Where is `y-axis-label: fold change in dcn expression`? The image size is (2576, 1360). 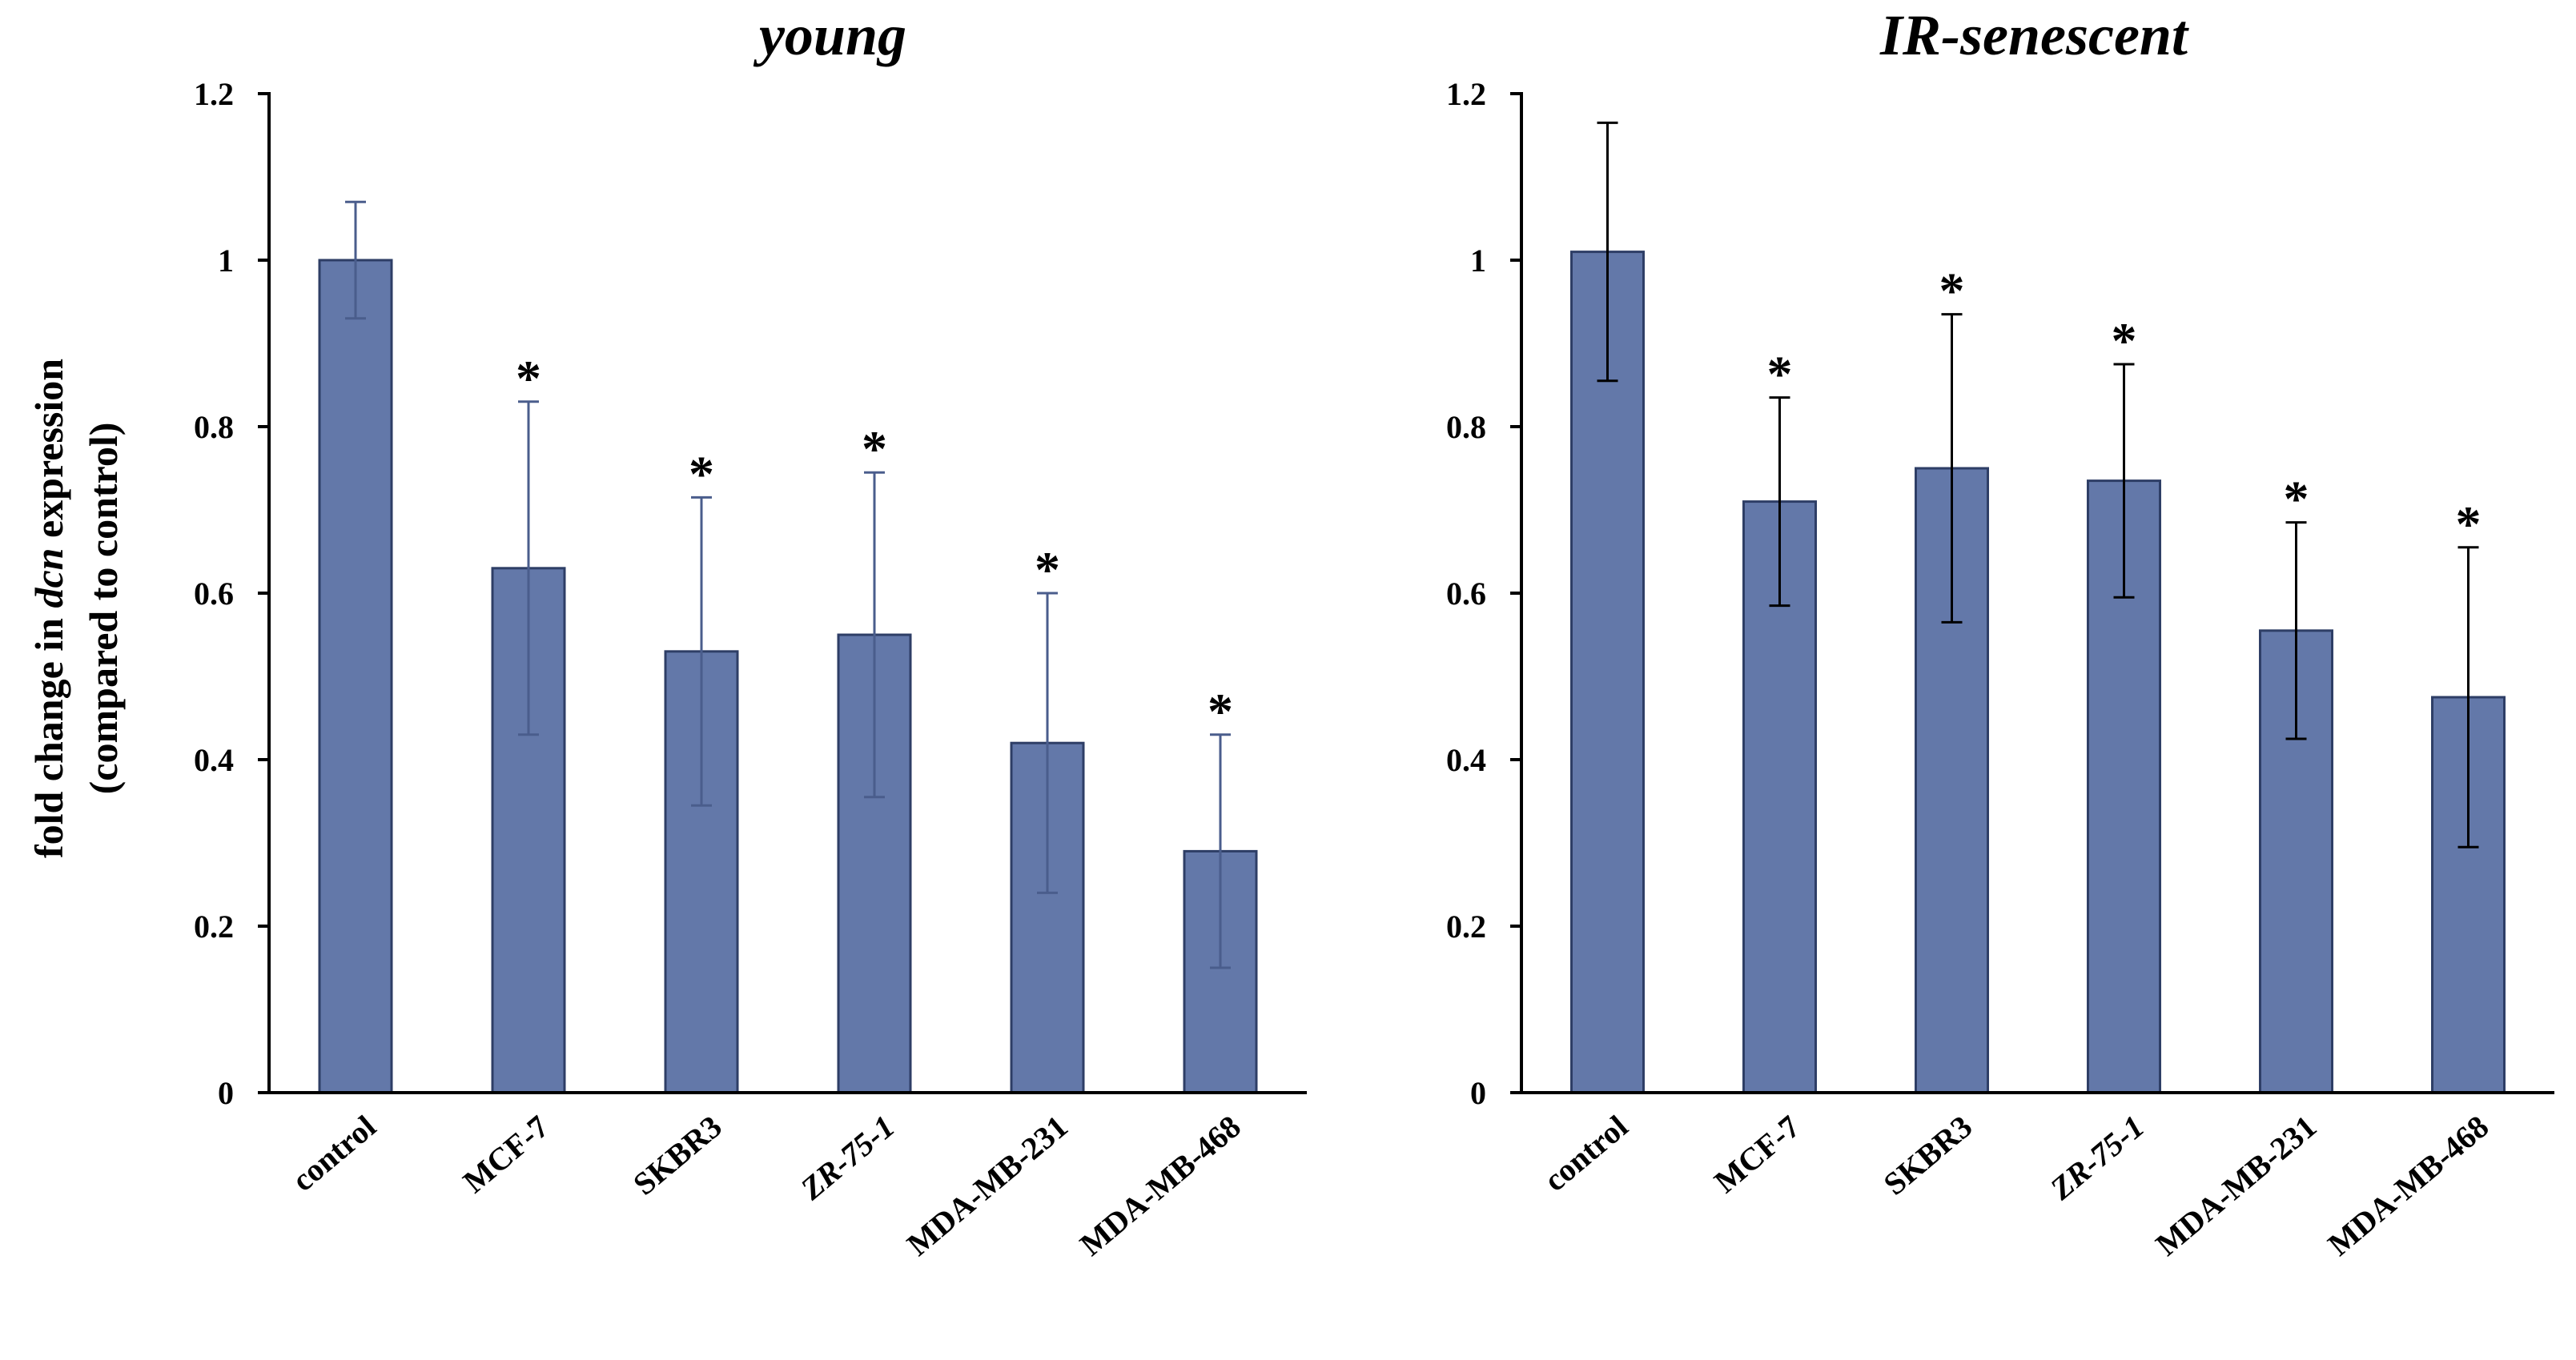
y-axis-label: fold change in dcn expression is located at coordinates (48, 608).